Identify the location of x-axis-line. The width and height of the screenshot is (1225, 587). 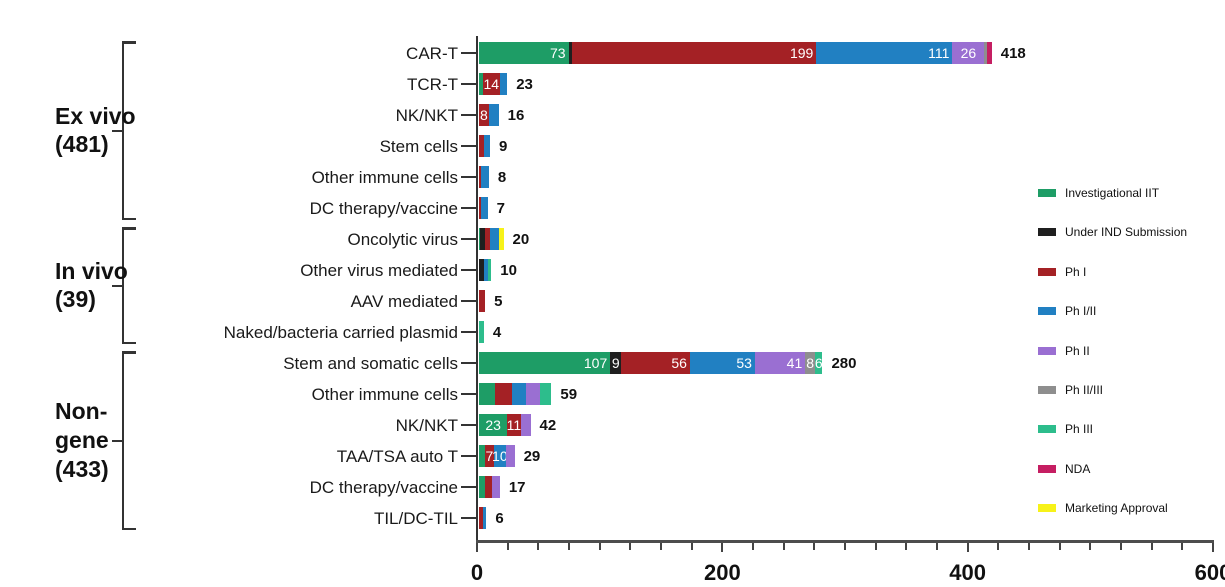
(845, 541).